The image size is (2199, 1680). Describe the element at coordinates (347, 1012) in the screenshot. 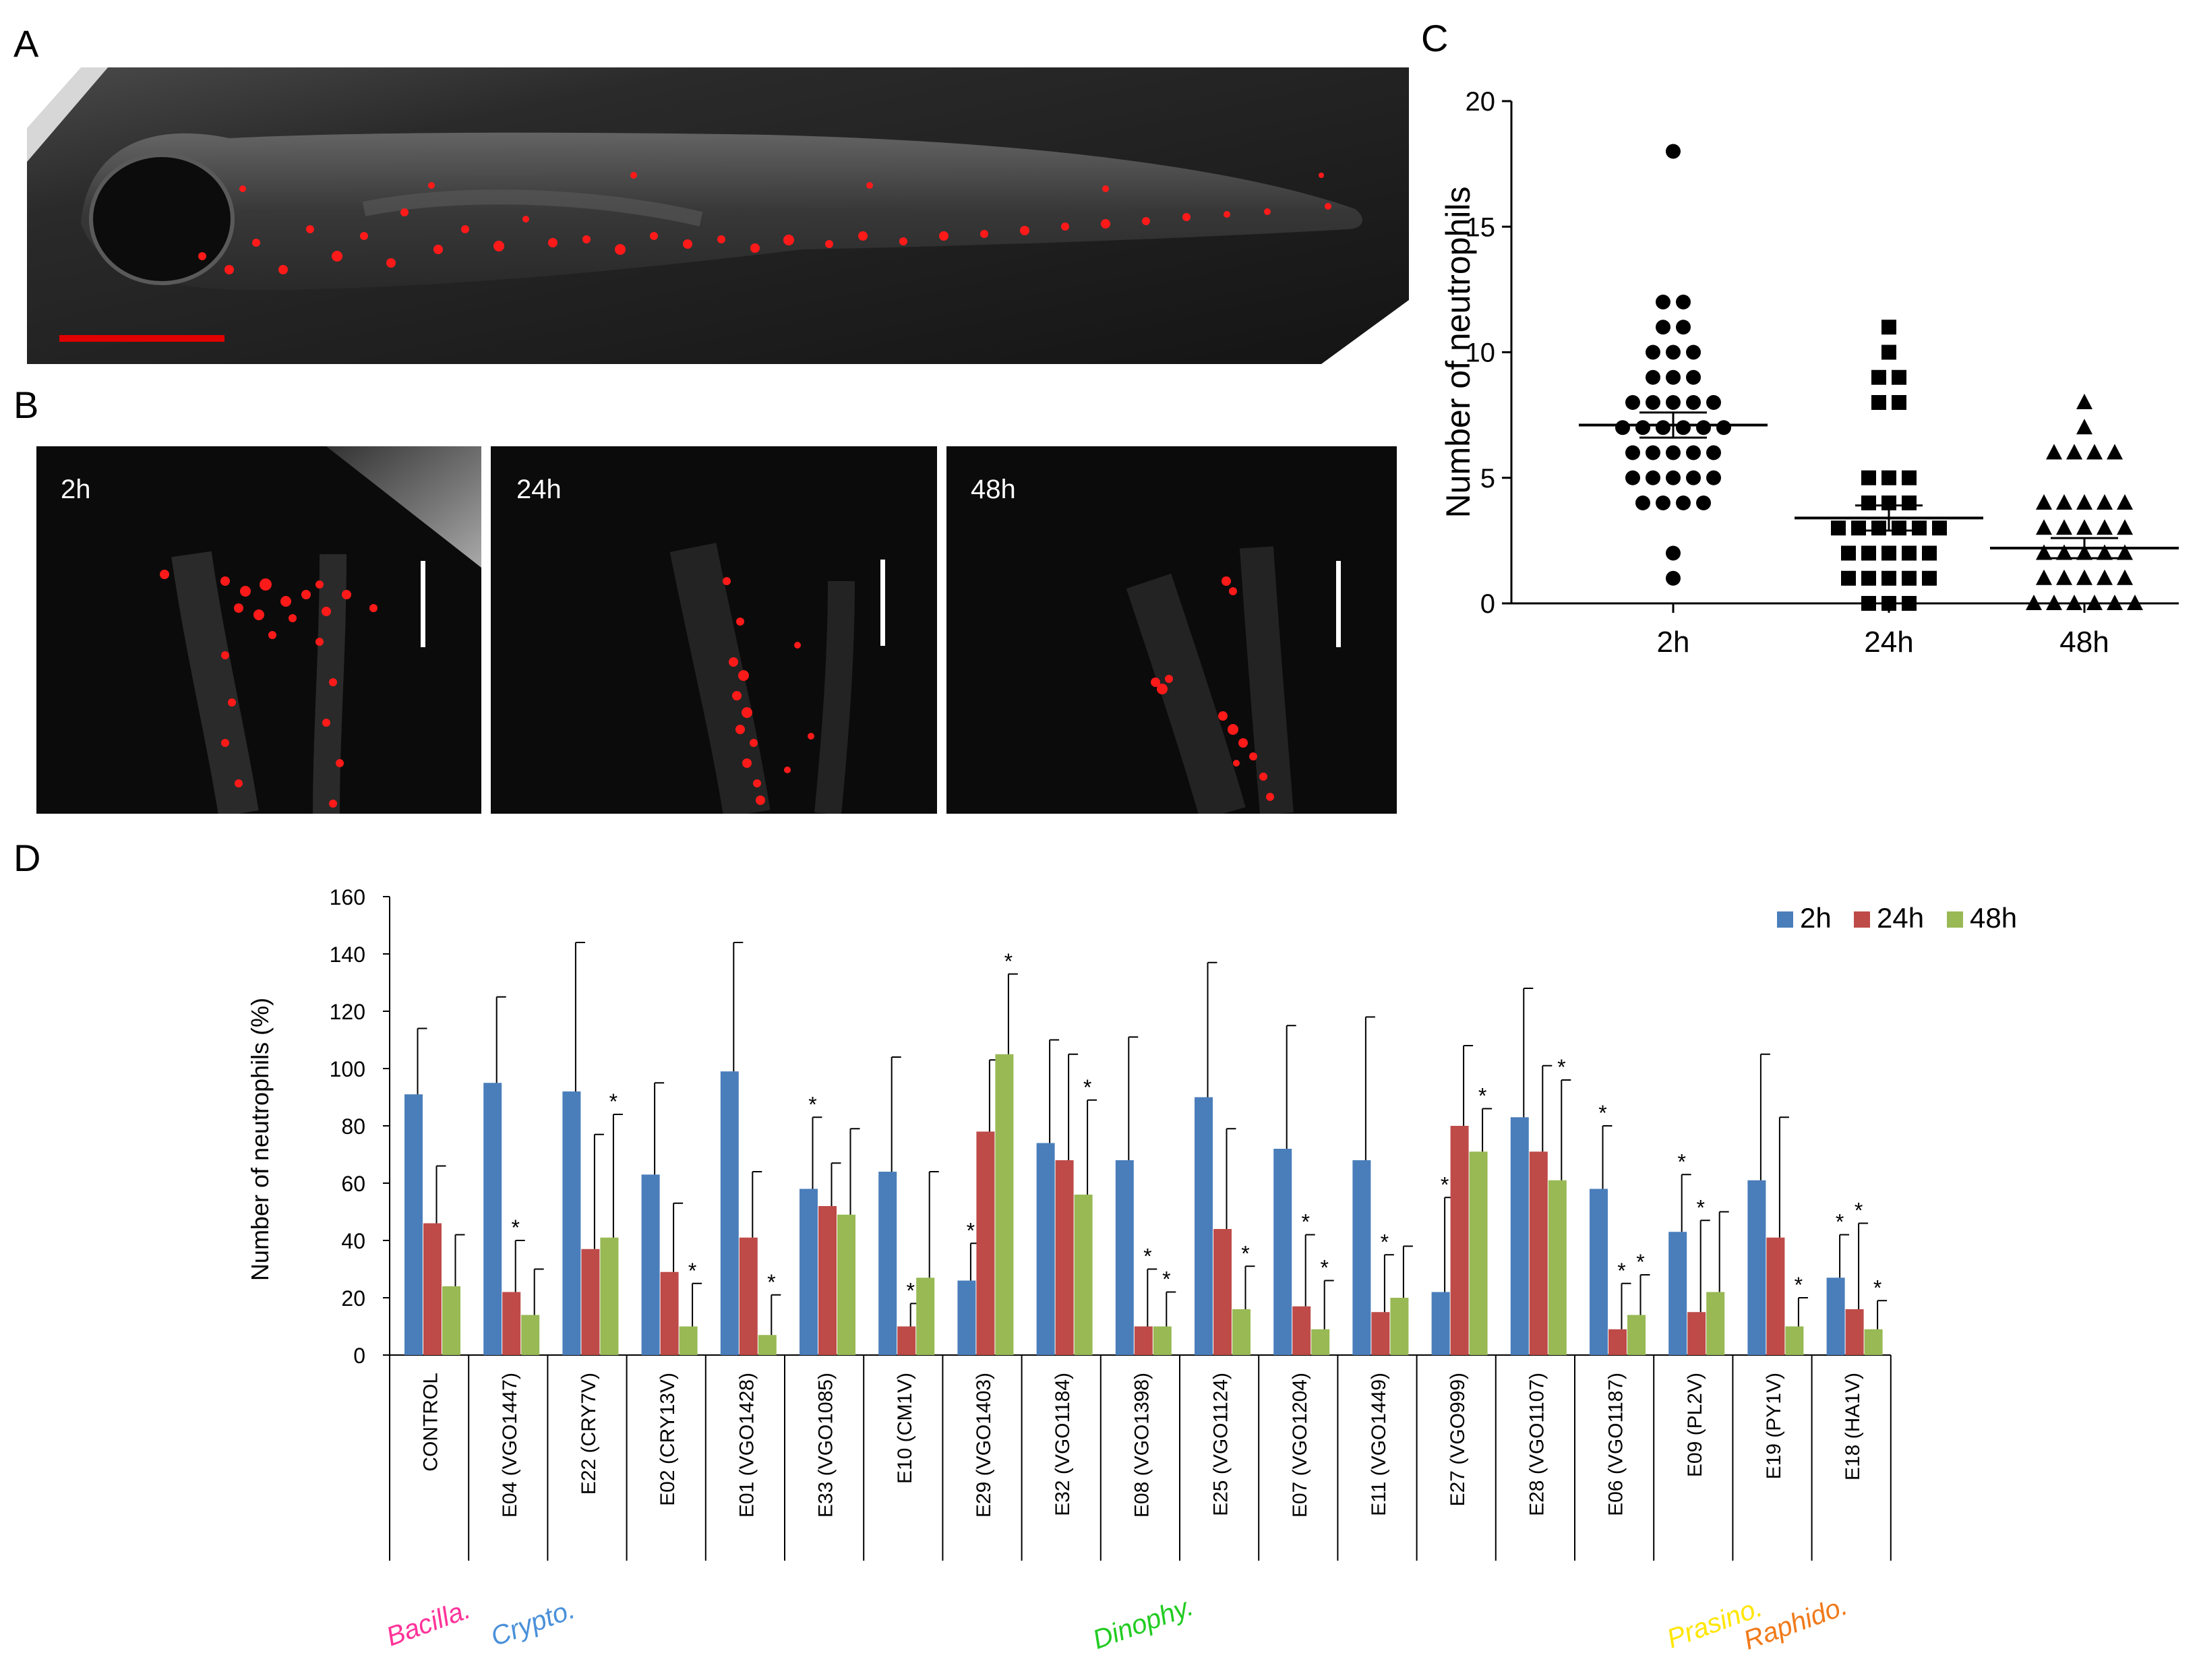

I see `y-tick-label-d: 120` at that location.